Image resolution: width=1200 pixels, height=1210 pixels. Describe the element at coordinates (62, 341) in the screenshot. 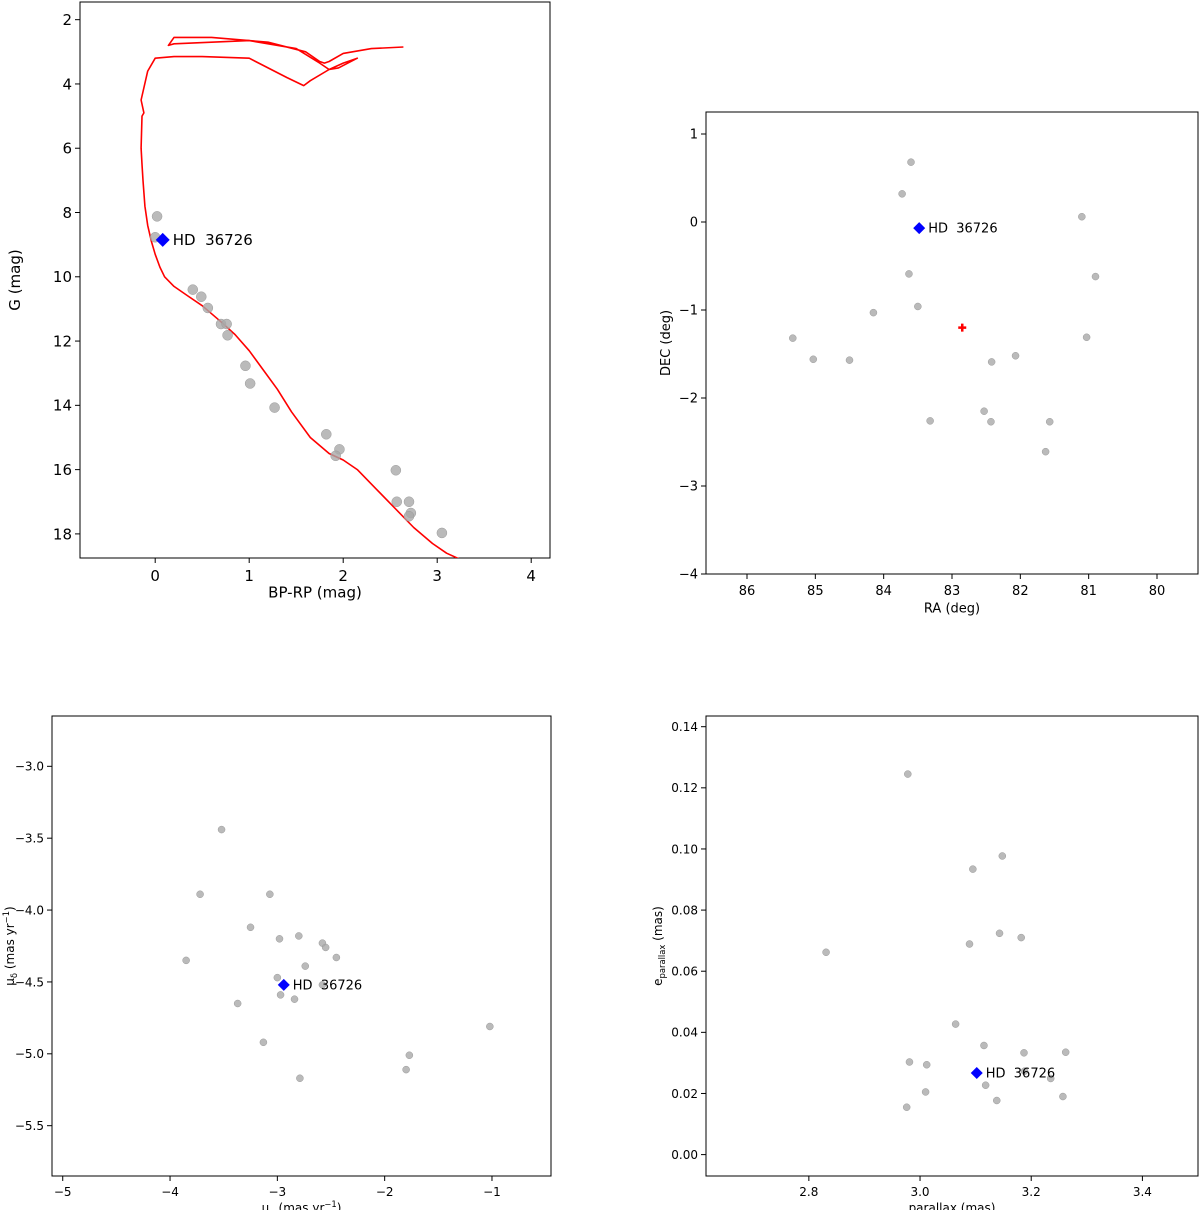

I see `y-tick-label: 12` at that location.